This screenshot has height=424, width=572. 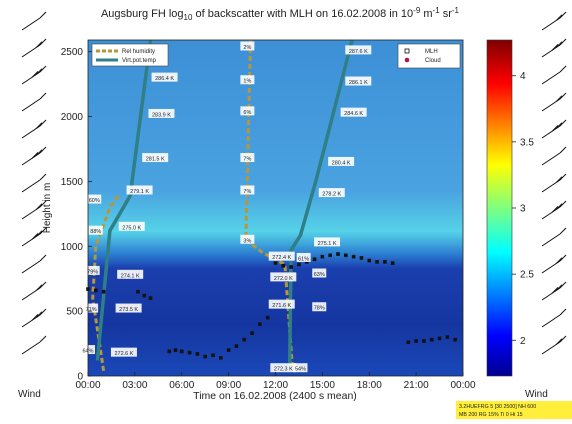 I want to click on y-tick-label: 0, so click(x=80, y=377).